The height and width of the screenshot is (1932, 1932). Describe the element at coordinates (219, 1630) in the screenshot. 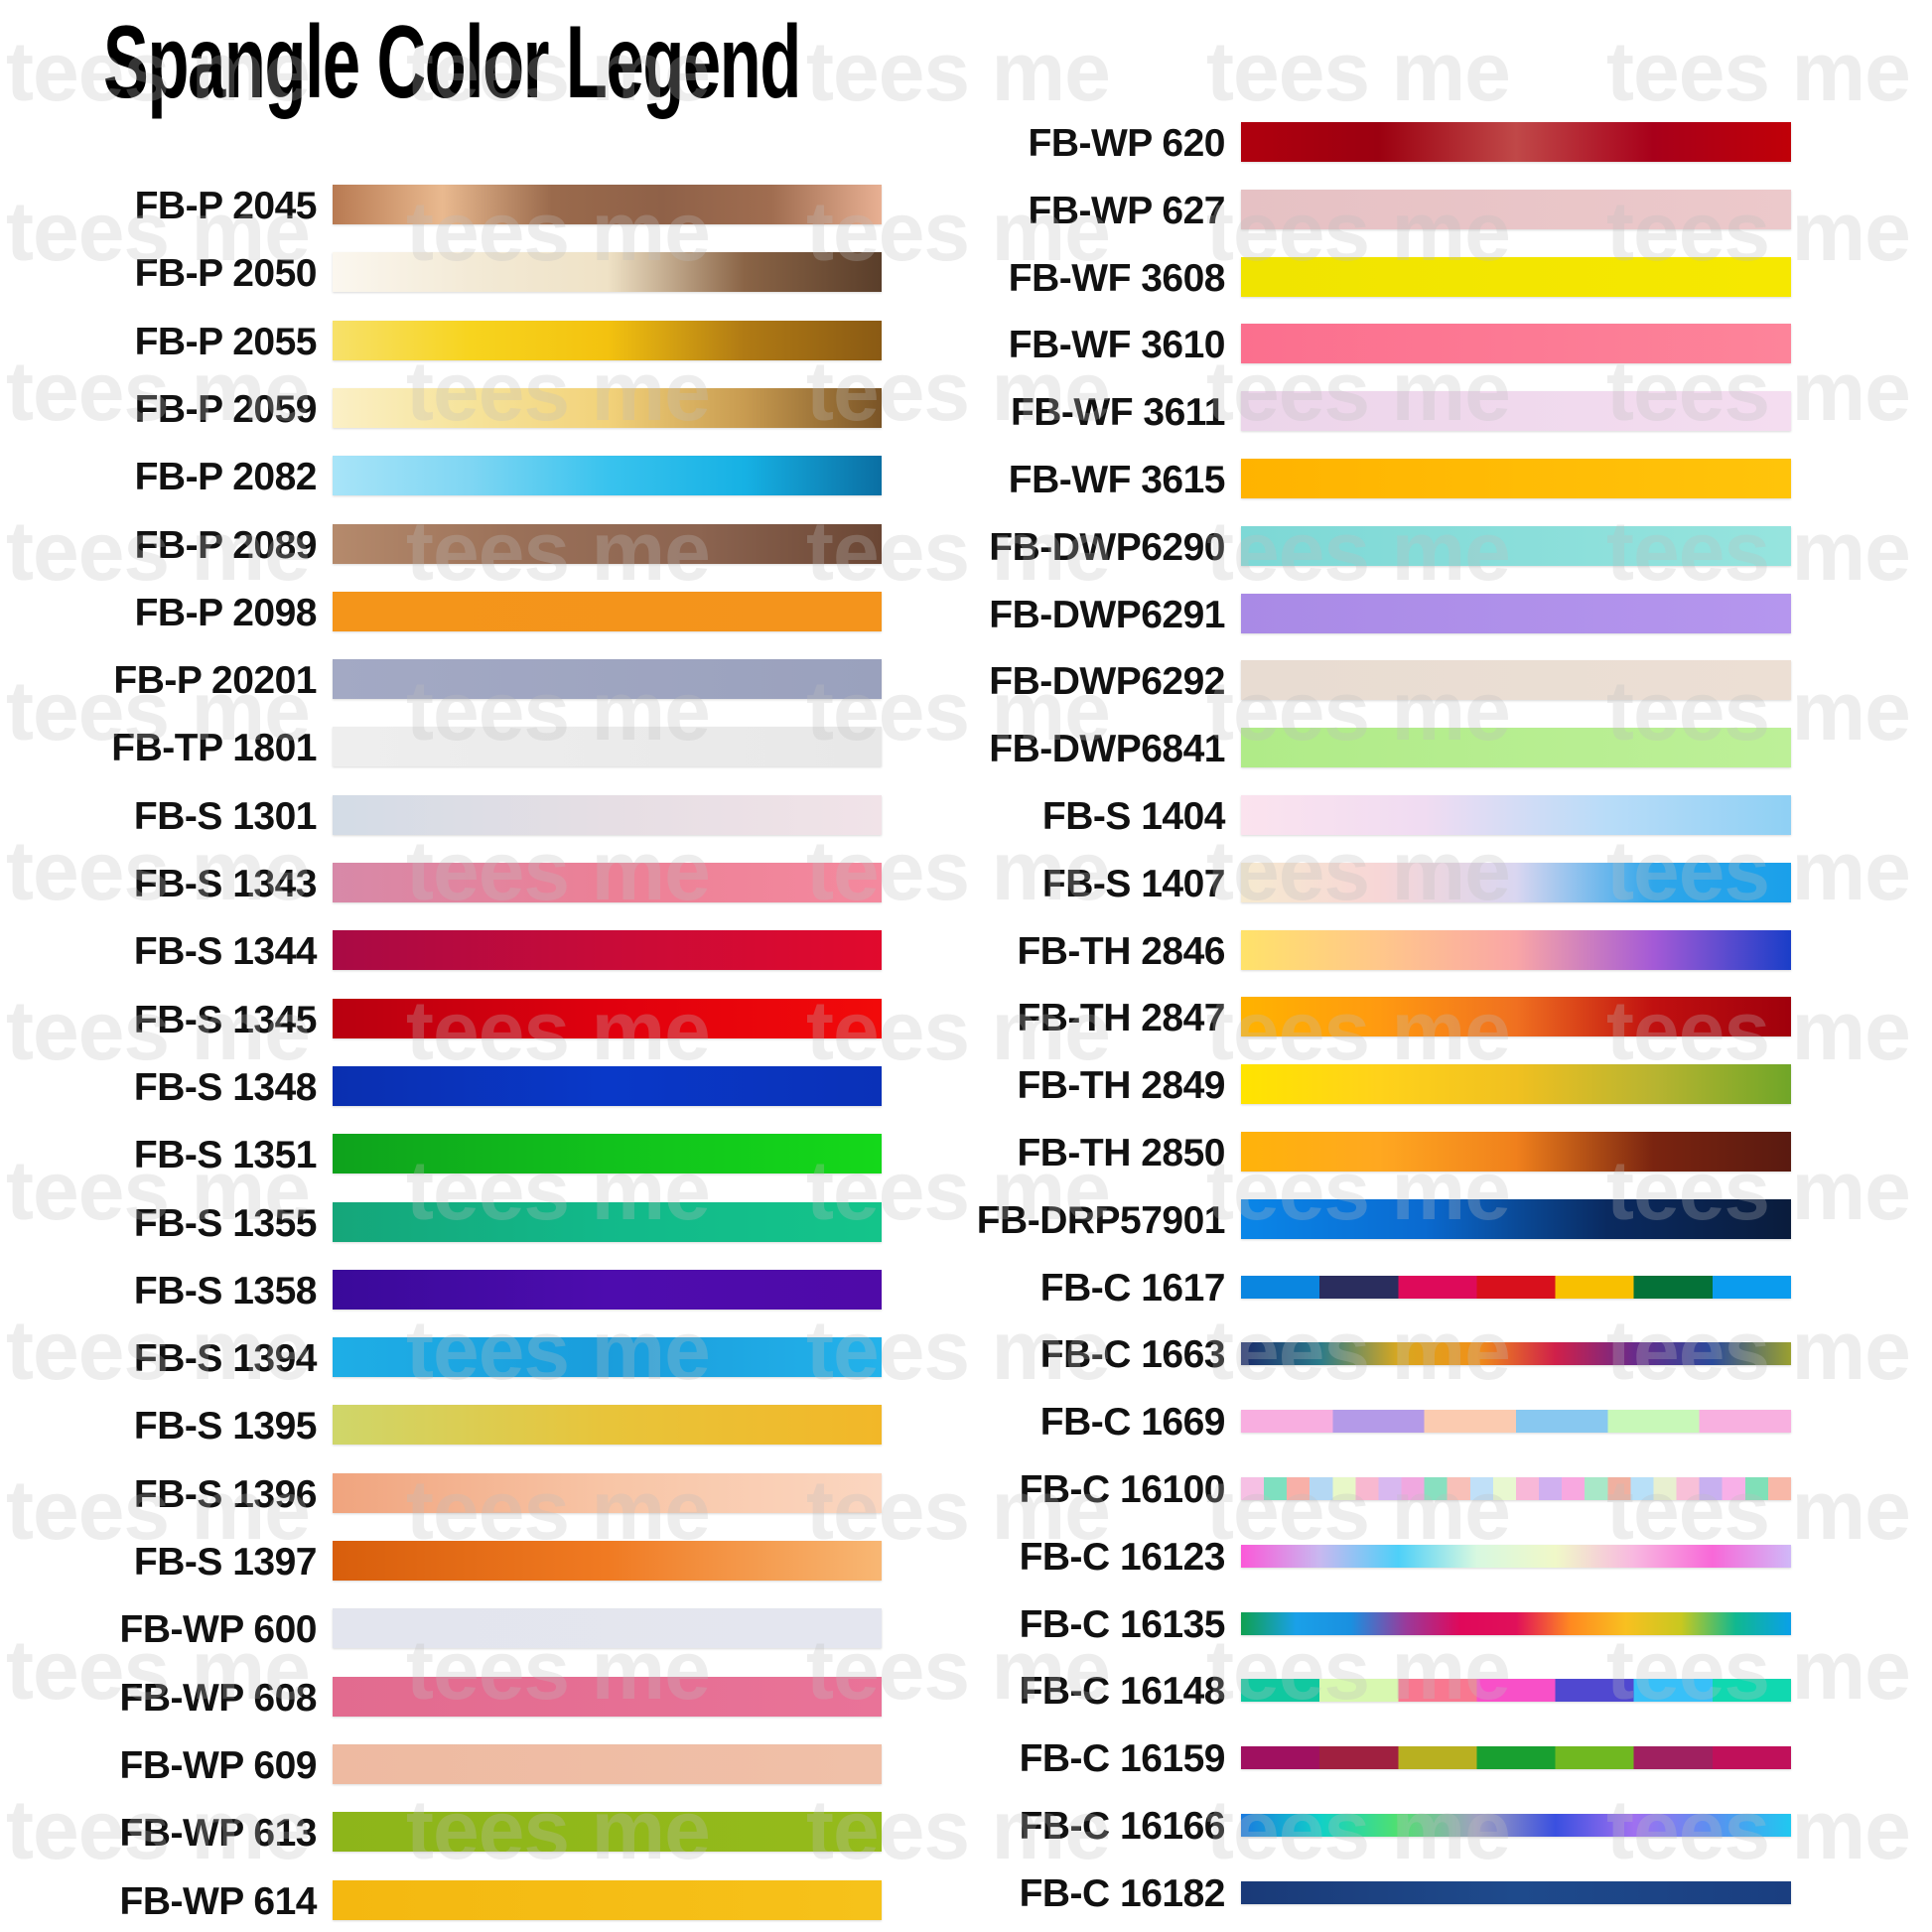

I see `color-code-label: FB-WP 600` at that location.